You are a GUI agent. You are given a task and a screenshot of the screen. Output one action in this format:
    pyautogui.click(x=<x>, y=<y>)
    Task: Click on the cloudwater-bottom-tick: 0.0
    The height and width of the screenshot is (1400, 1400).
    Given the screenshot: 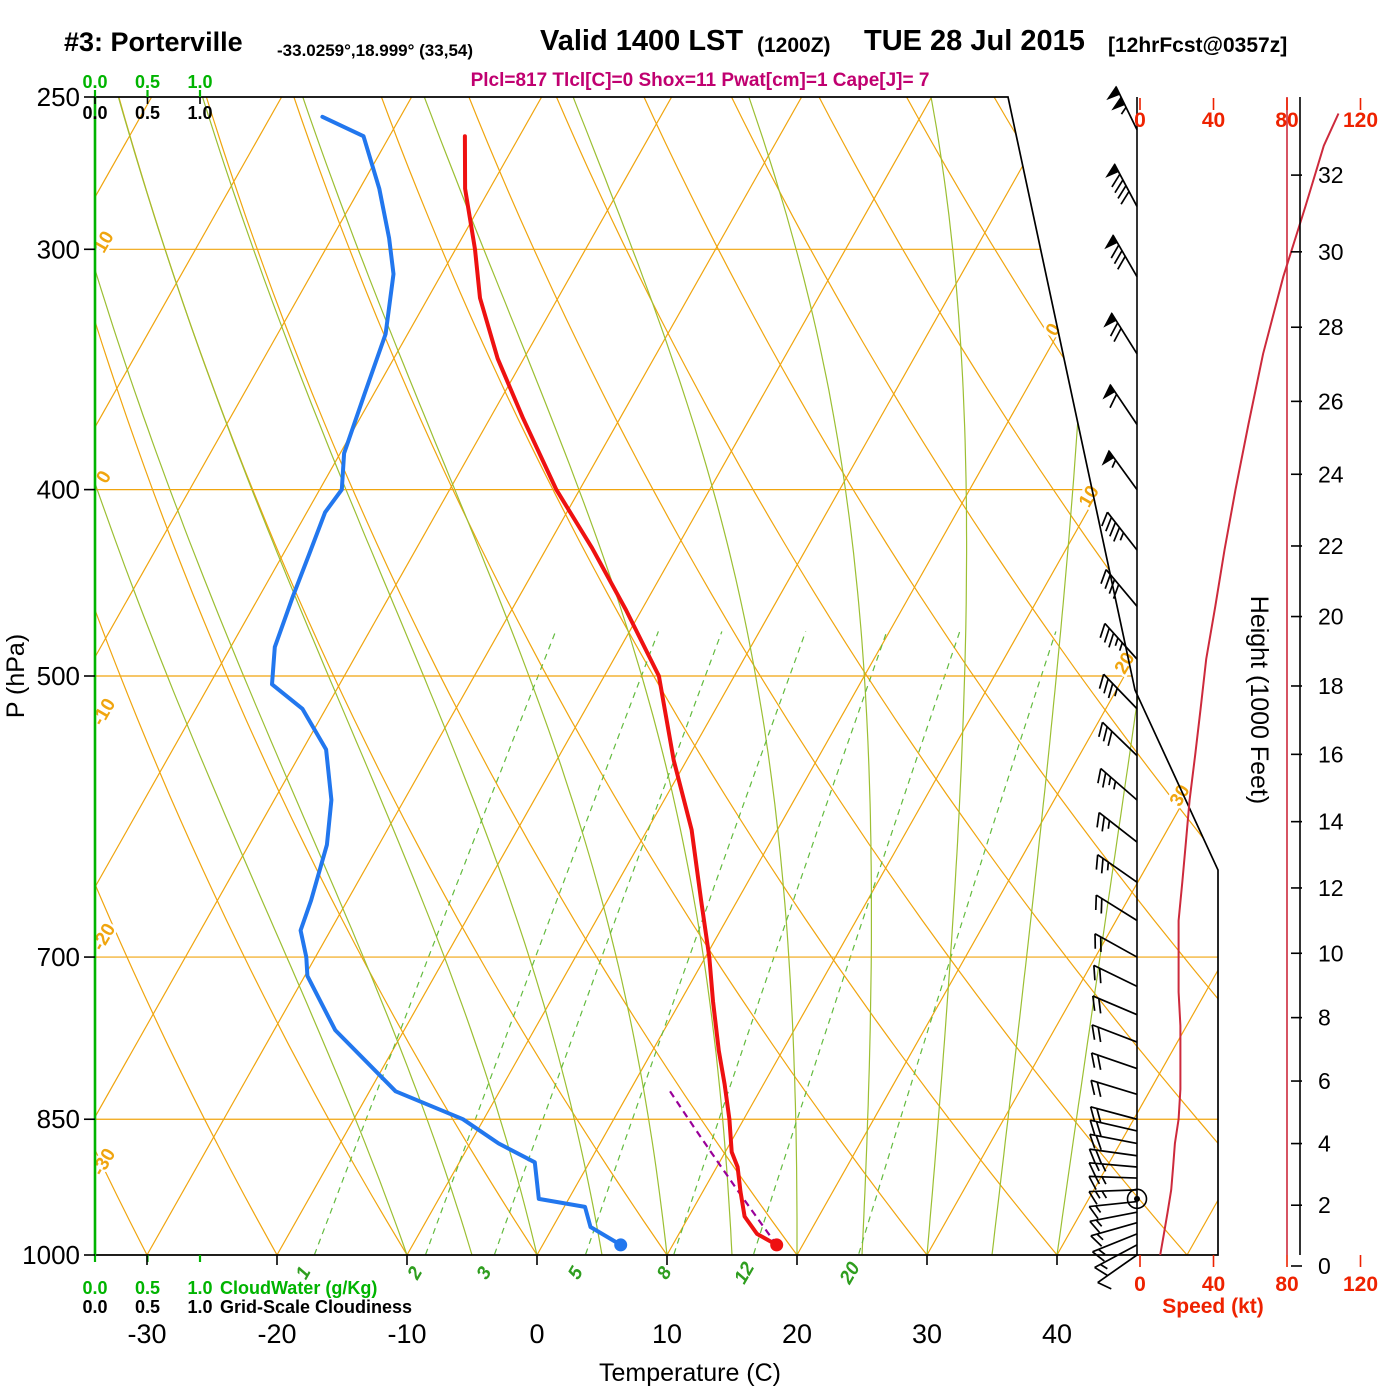 What is the action you would take?
    pyautogui.click(x=94, y=1288)
    